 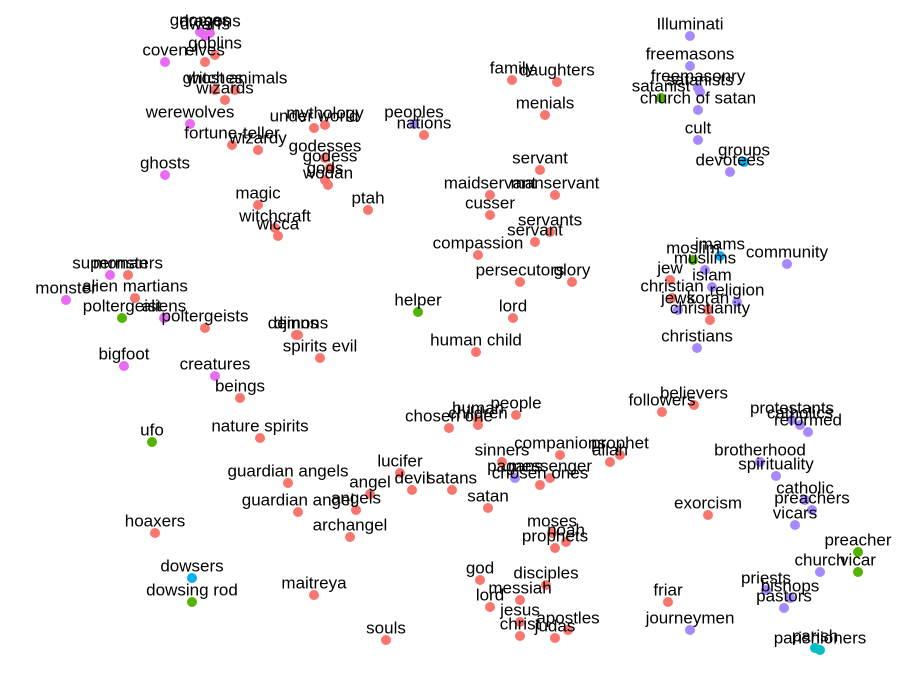 I want to click on point-label: Illuminati, so click(x=689, y=23).